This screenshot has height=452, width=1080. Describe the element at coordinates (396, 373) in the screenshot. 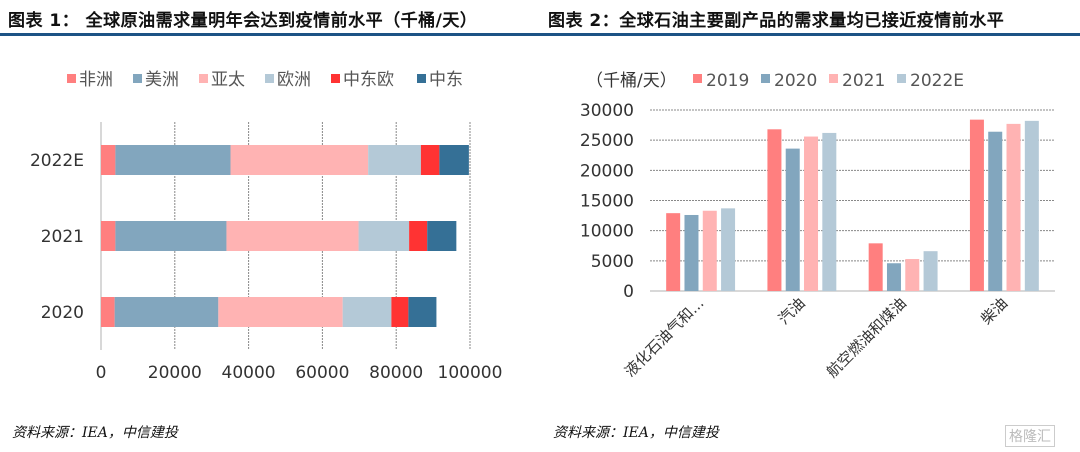

I see `x-tick-label: 80000` at that location.